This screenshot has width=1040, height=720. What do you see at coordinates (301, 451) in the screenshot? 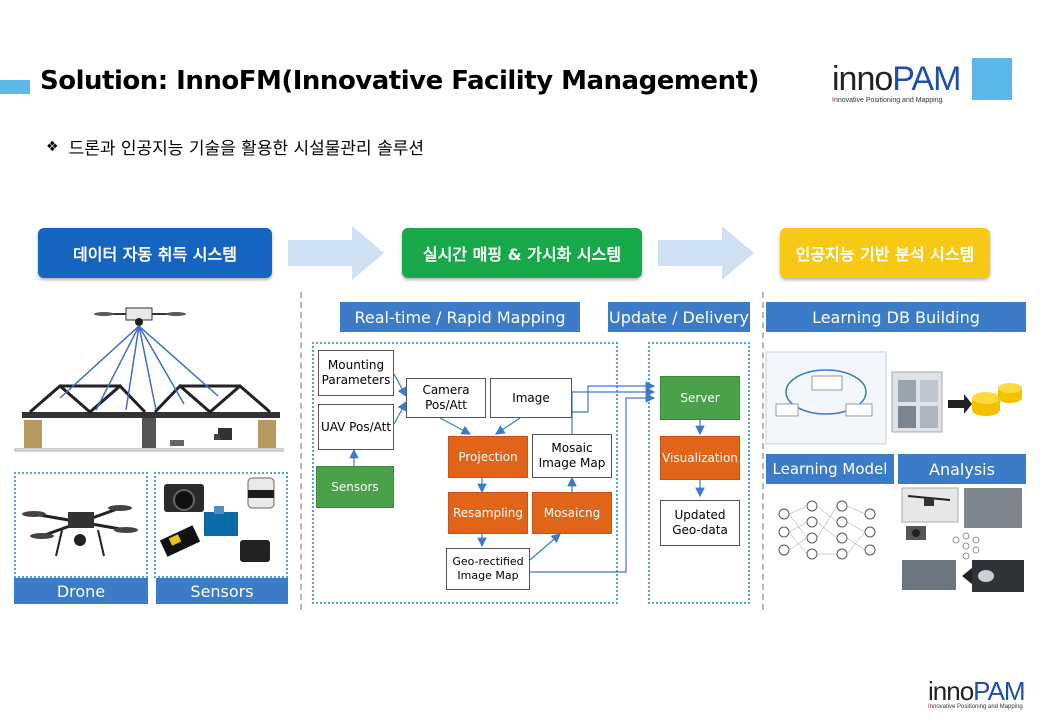
I see `separator-left` at bounding box center [301, 451].